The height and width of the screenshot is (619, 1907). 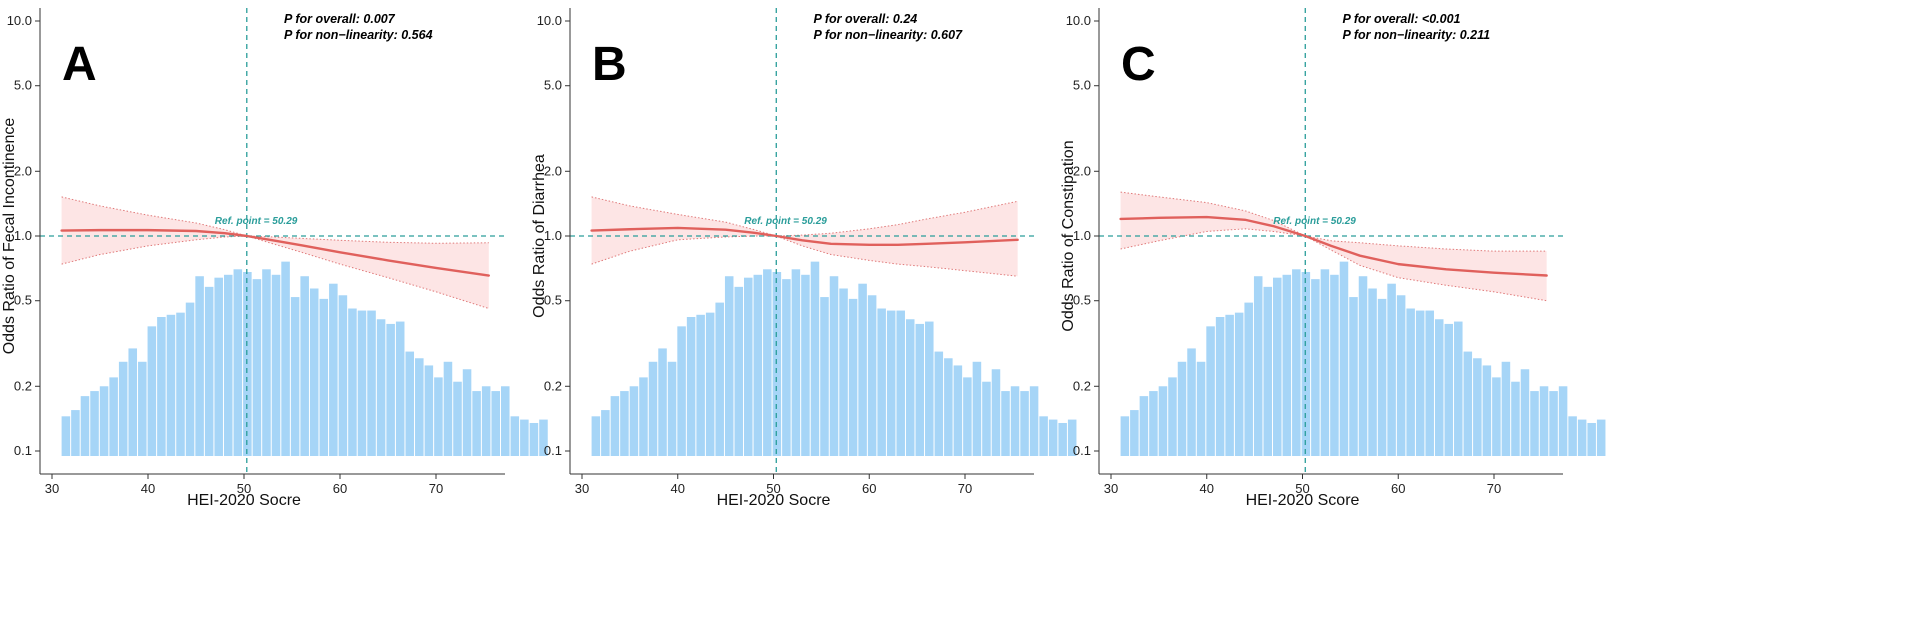 What do you see at coordinates (866, 19) in the screenshot?
I see `p-overall-text: P for overall: 0.24` at bounding box center [866, 19].